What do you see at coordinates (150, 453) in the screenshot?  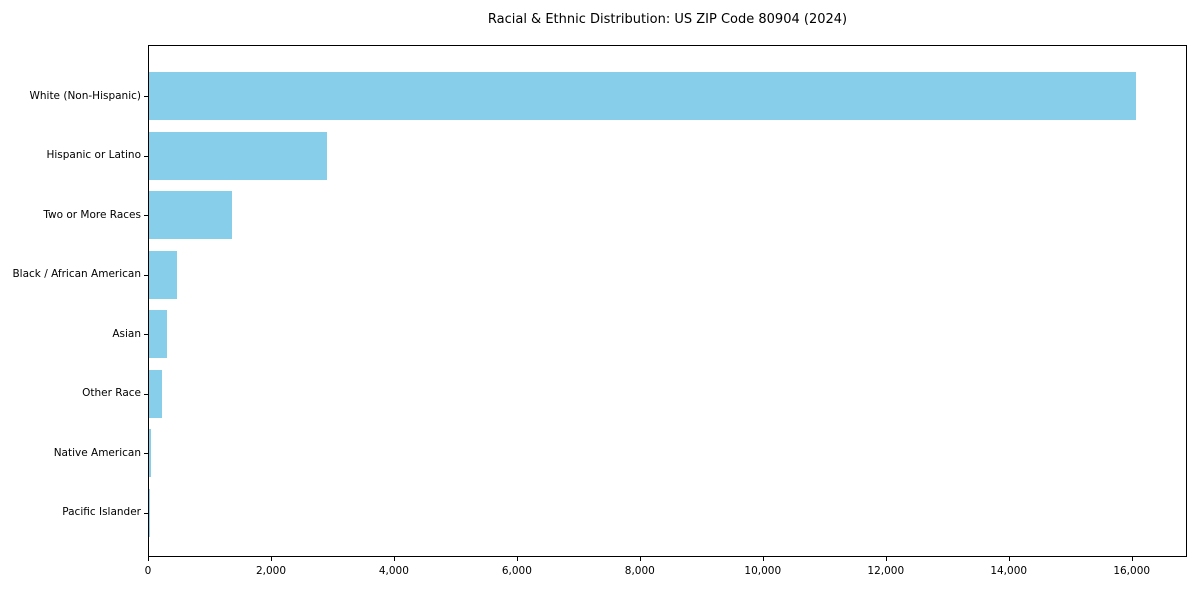 I see `bar-native-american` at bounding box center [150, 453].